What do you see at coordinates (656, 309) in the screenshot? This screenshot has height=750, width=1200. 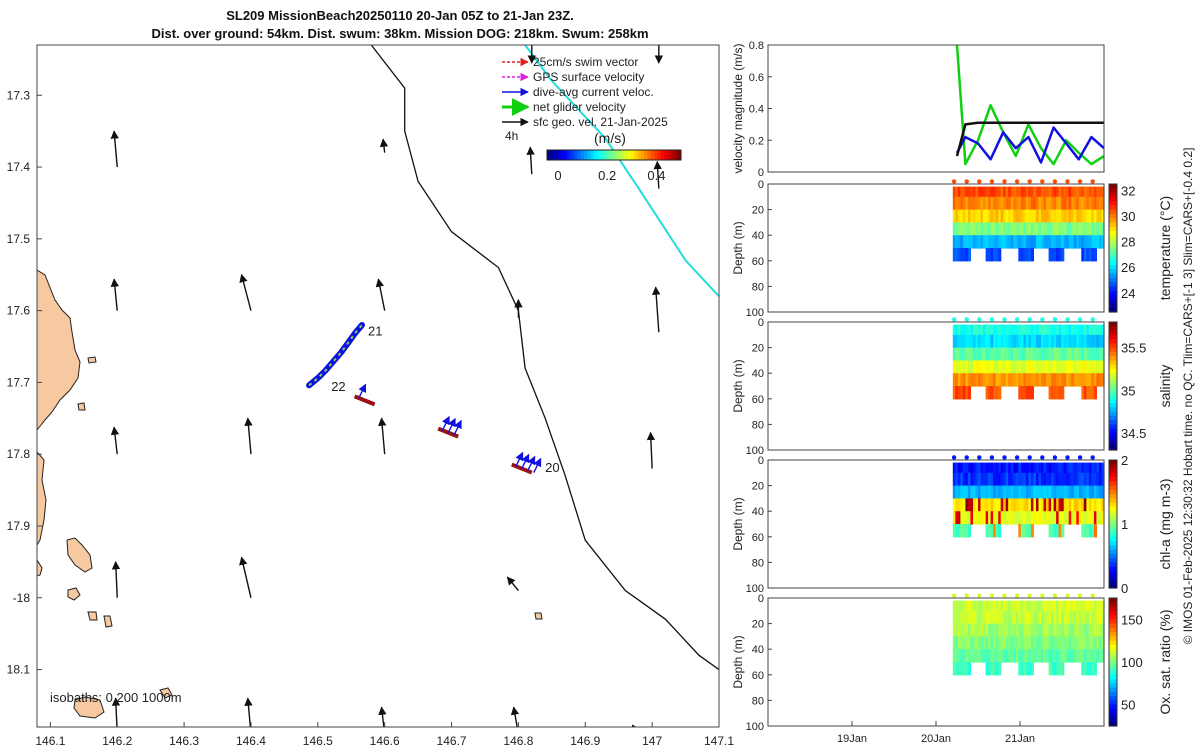 I see `surface-velocity-arrow` at bounding box center [656, 309].